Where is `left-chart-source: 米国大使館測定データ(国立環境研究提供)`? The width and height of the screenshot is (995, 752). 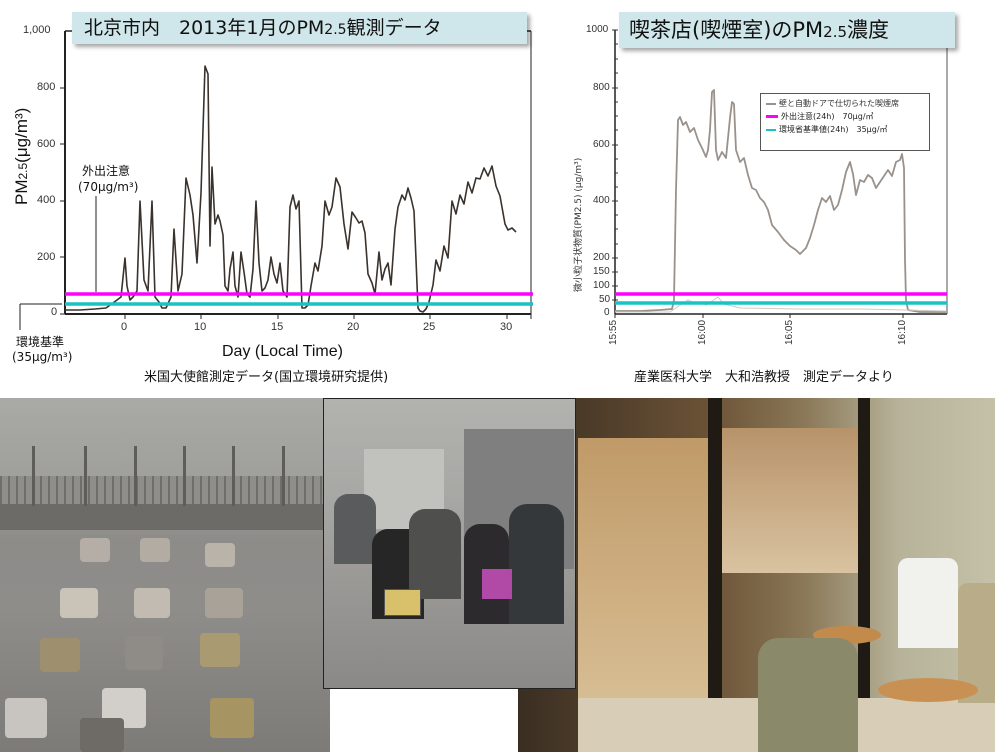 left-chart-source: 米国大使館測定データ(国立環境研究提供) is located at coordinates (266, 377).